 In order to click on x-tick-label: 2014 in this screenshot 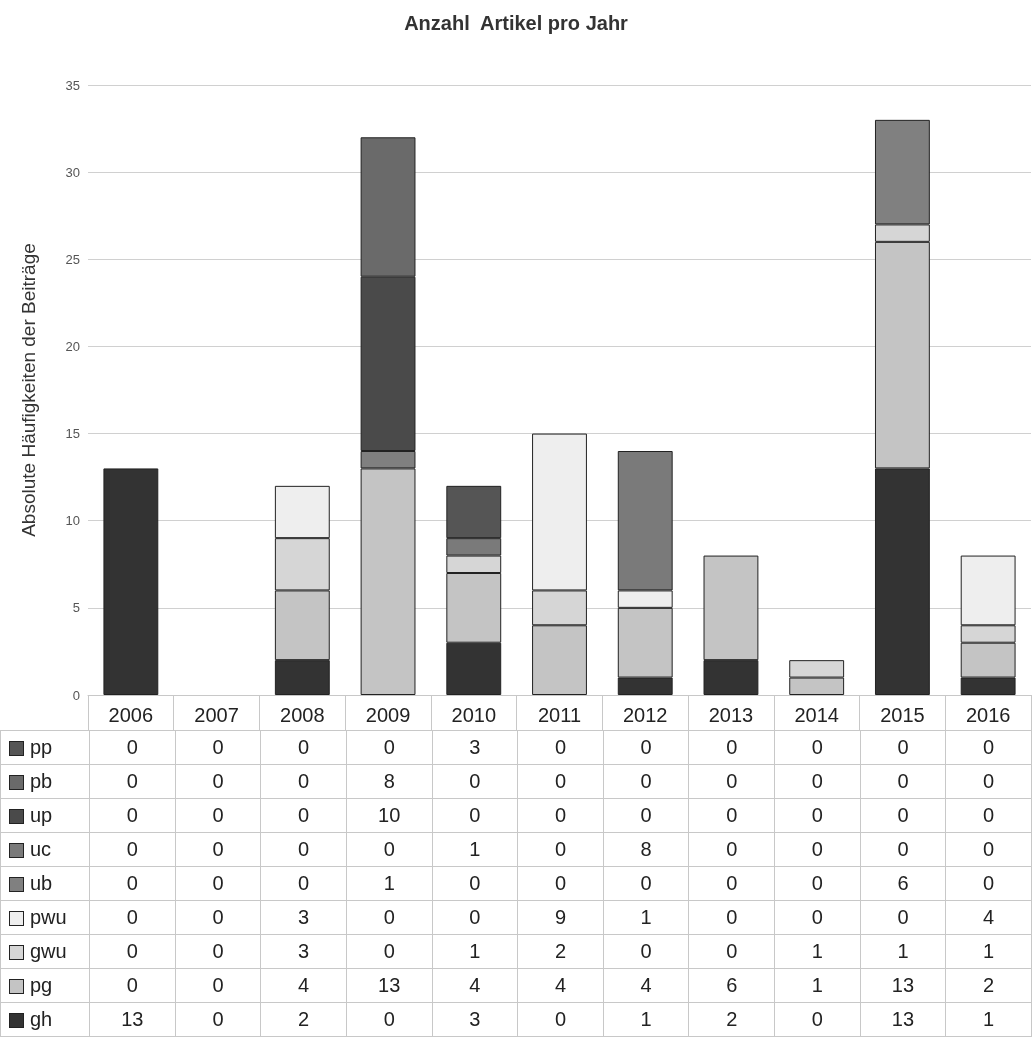, I will do `click(816, 715)`.